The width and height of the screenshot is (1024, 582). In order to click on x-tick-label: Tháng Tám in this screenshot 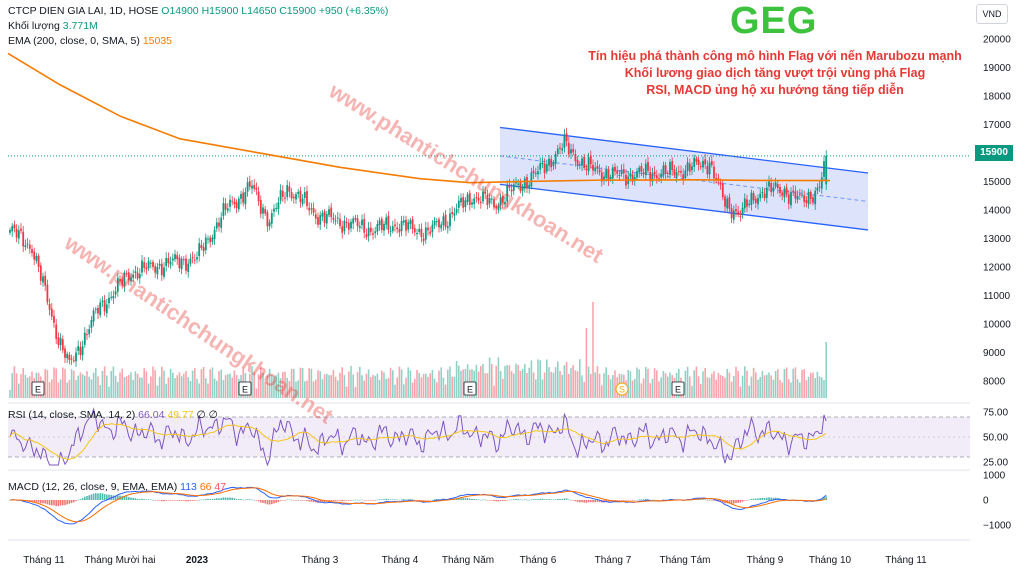, I will do `click(685, 560)`.